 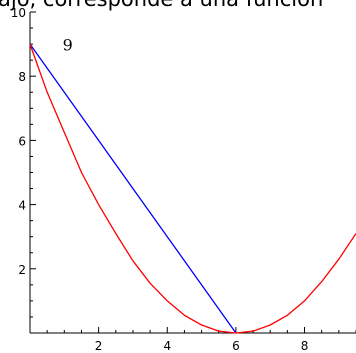 I want to click on y-tick-label: 2, so click(x=22, y=270).